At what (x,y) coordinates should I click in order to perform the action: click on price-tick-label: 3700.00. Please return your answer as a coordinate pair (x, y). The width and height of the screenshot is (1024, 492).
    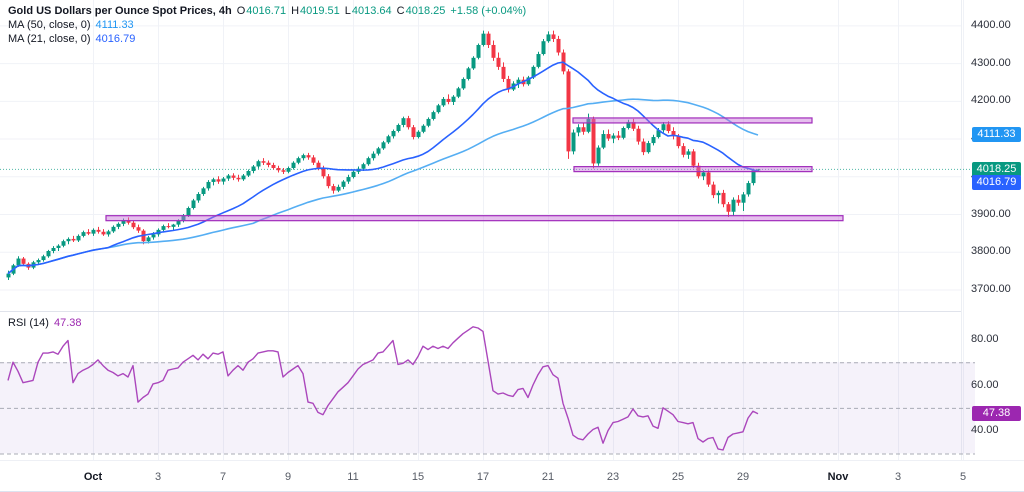
    Looking at the image, I should click on (991, 288).